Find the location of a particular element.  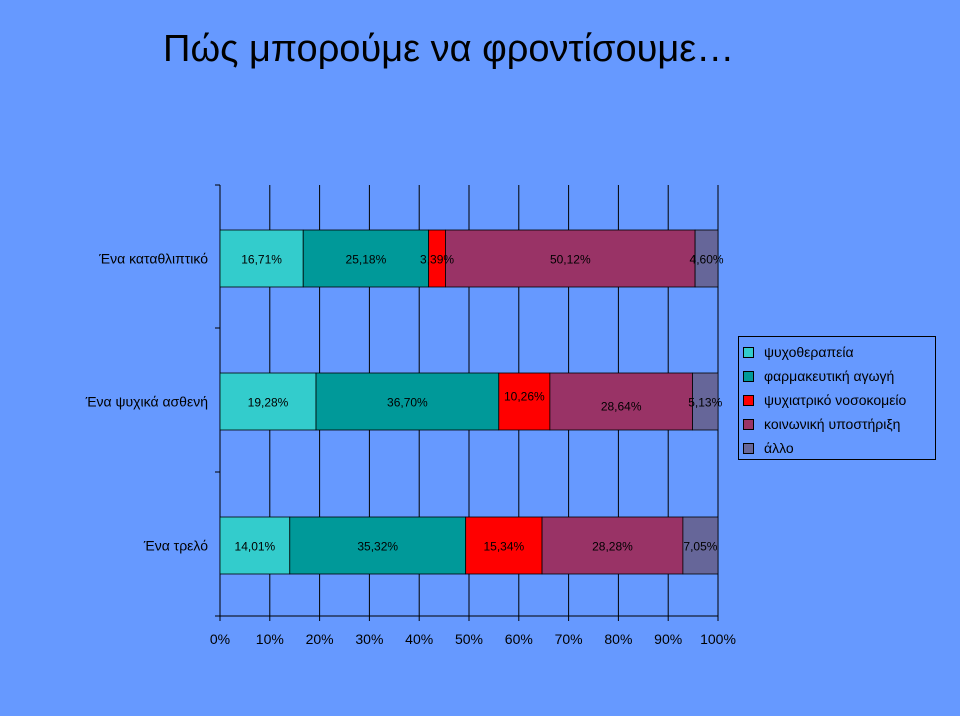

x-tick-label: 70% is located at coordinates (569, 639).